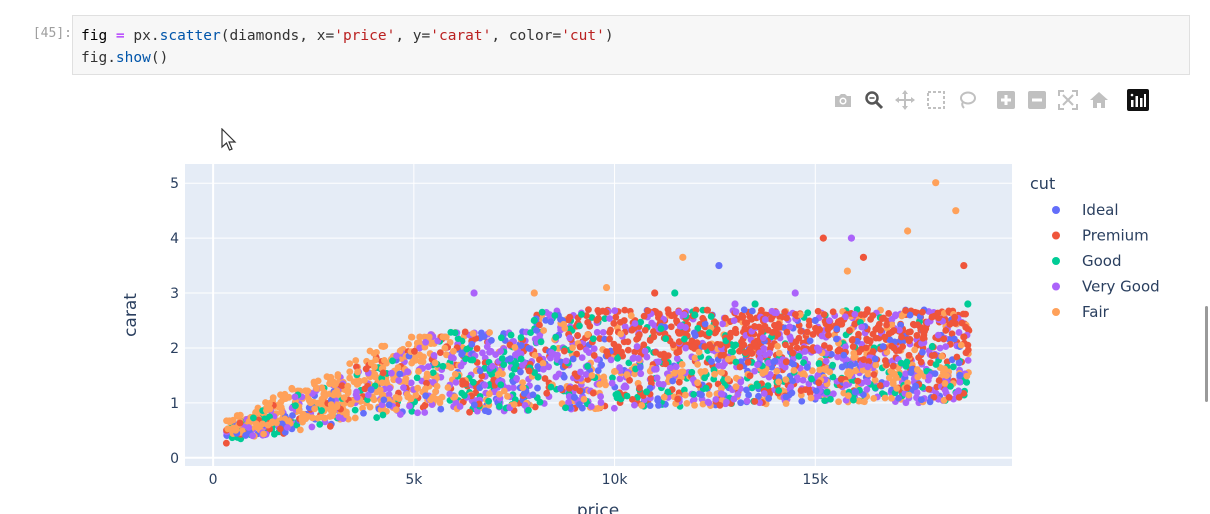 This screenshot has width=1210, height=514. Describe the element at coordinates (1099, 100) in the screenshot. I see `reset-axes-icon` at that location.